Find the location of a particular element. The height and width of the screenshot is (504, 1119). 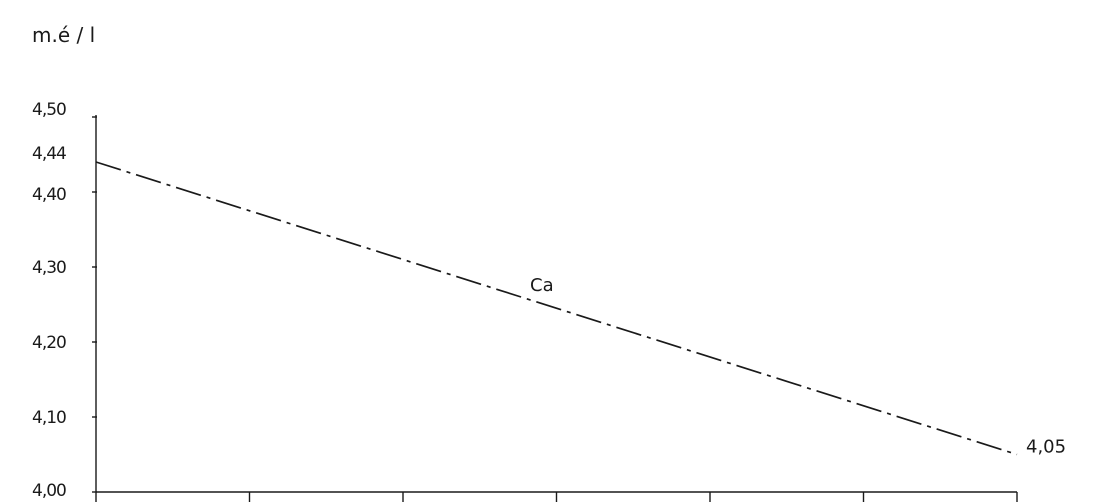

y-tick-label: 4,30 is located at coordinates (49, 268).